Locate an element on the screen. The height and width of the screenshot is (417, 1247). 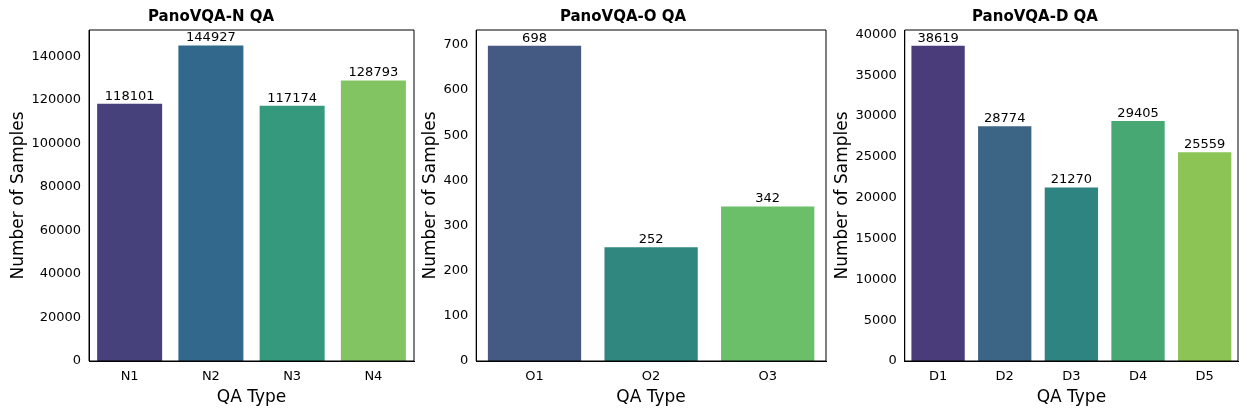
data-label: 342 is located at coordinates (768, 198).